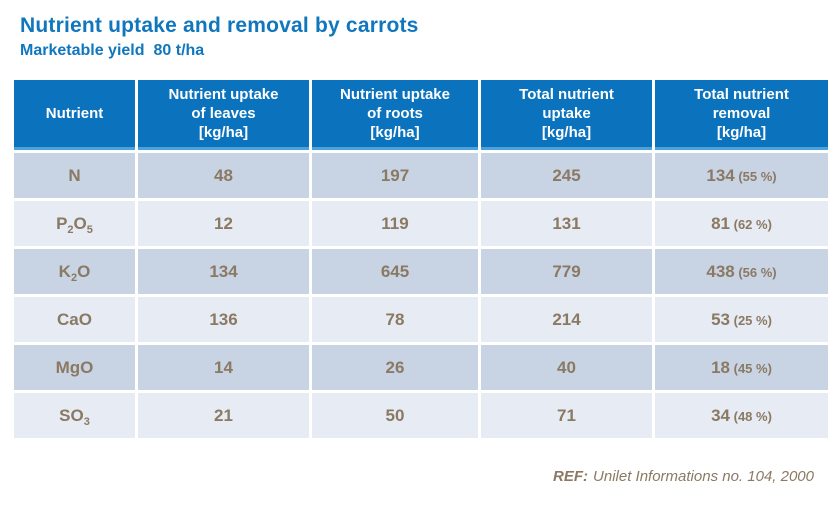  I want to click on reference-label: REF:, so click(571, 476).